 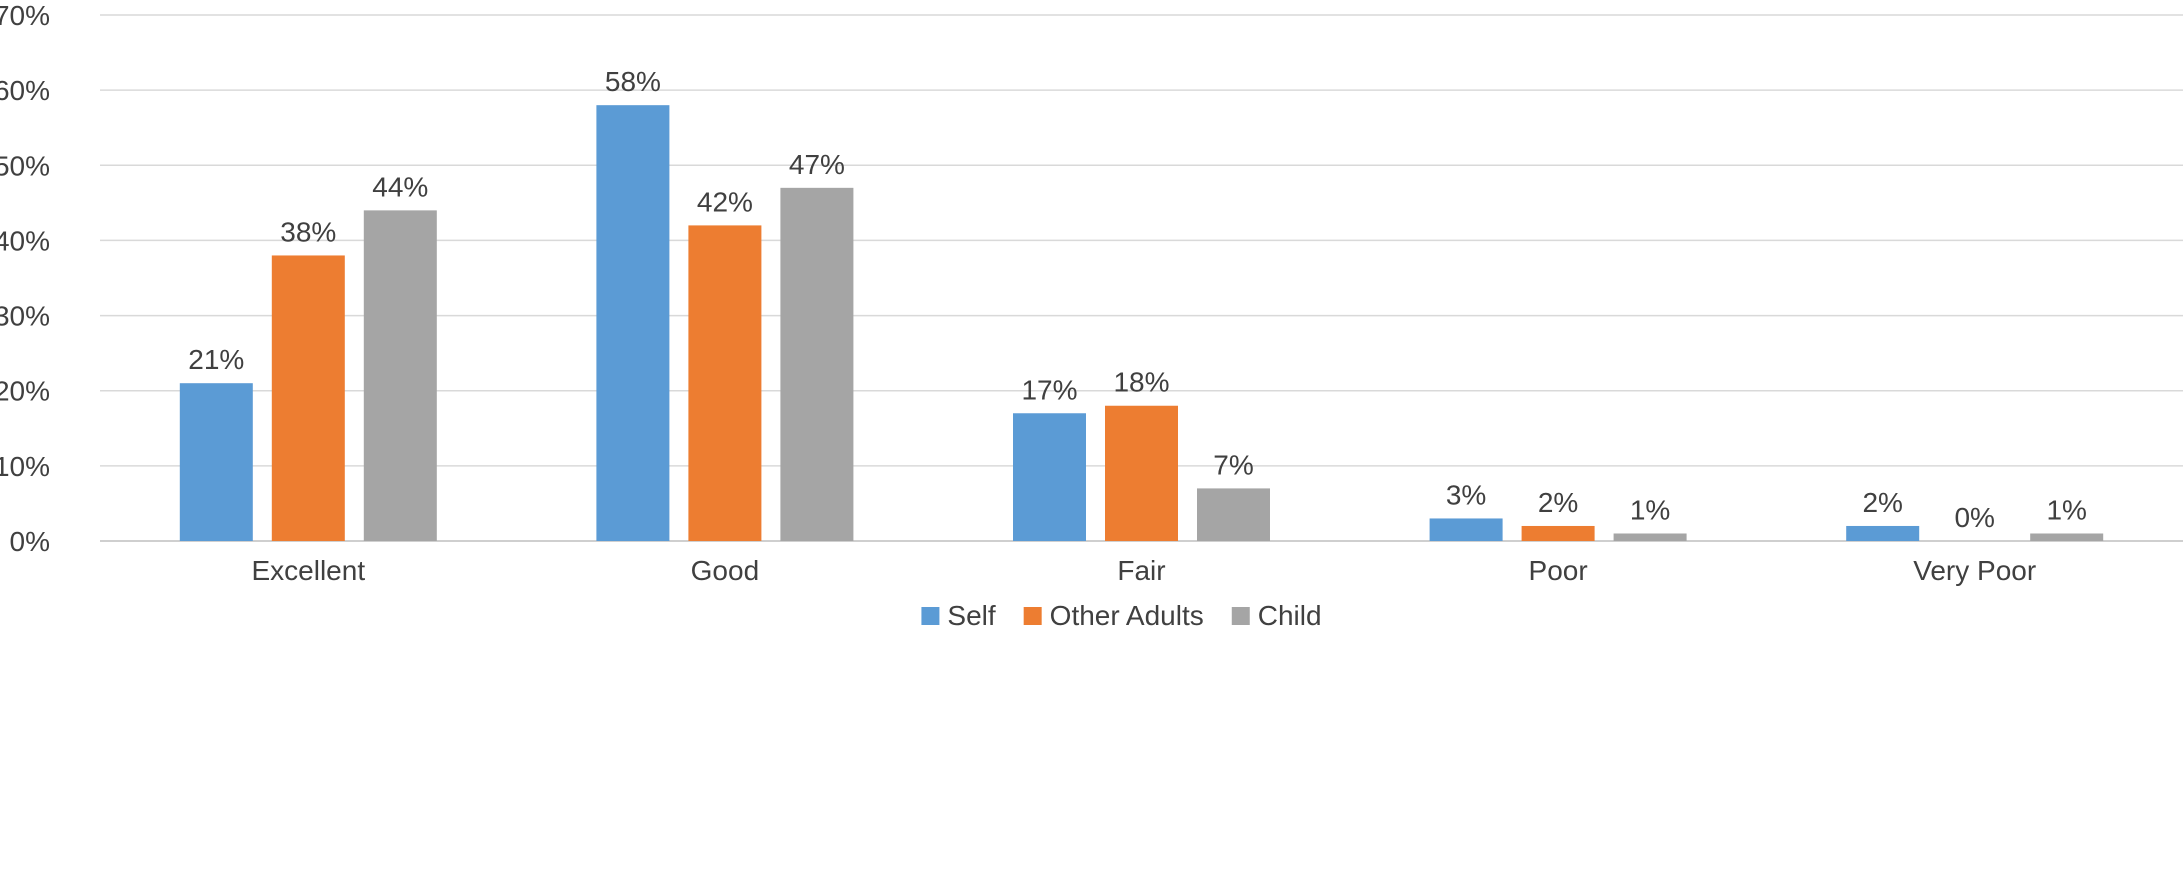 What do you see at coordinates (725, 201) in the screenshot?
I see `data-label: 42%` at bounding box center [725, 201].